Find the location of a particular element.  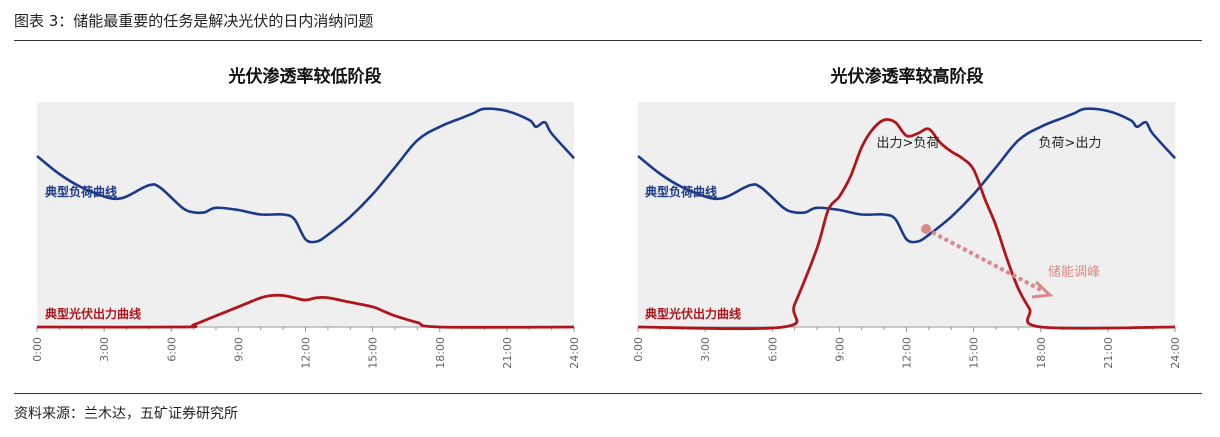

chart-title: 光伏渗透率较高阶段 is located at coordinates (907, 76).